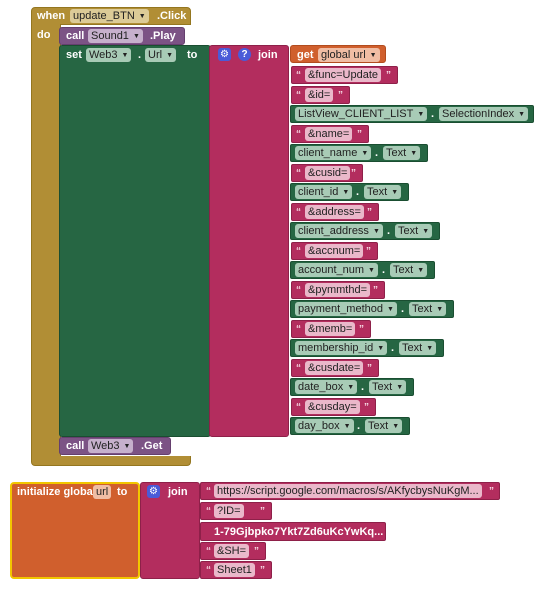 This screenshot has height=602, width=544. Describe the element at coordinates (324, 192) in the screenshot. I see `component-dropdown: client_id ▼` at that location.